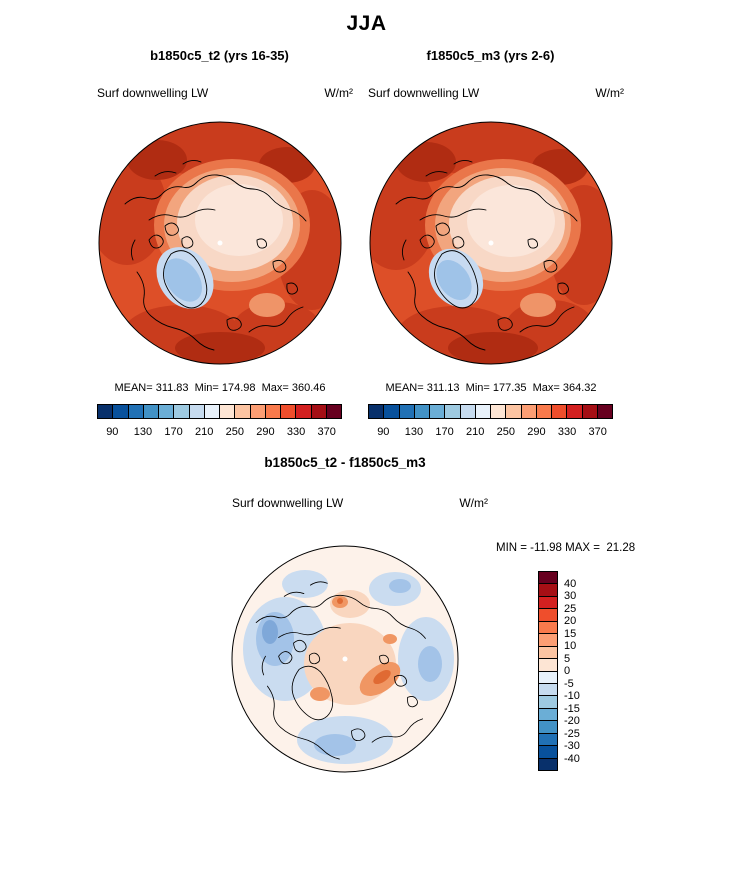 Image resolution: width=733 pixels, height=882 pixels. Describe the element at coordinates (567, 671) in the screenshot. I see `tick-label: 0` at that location.